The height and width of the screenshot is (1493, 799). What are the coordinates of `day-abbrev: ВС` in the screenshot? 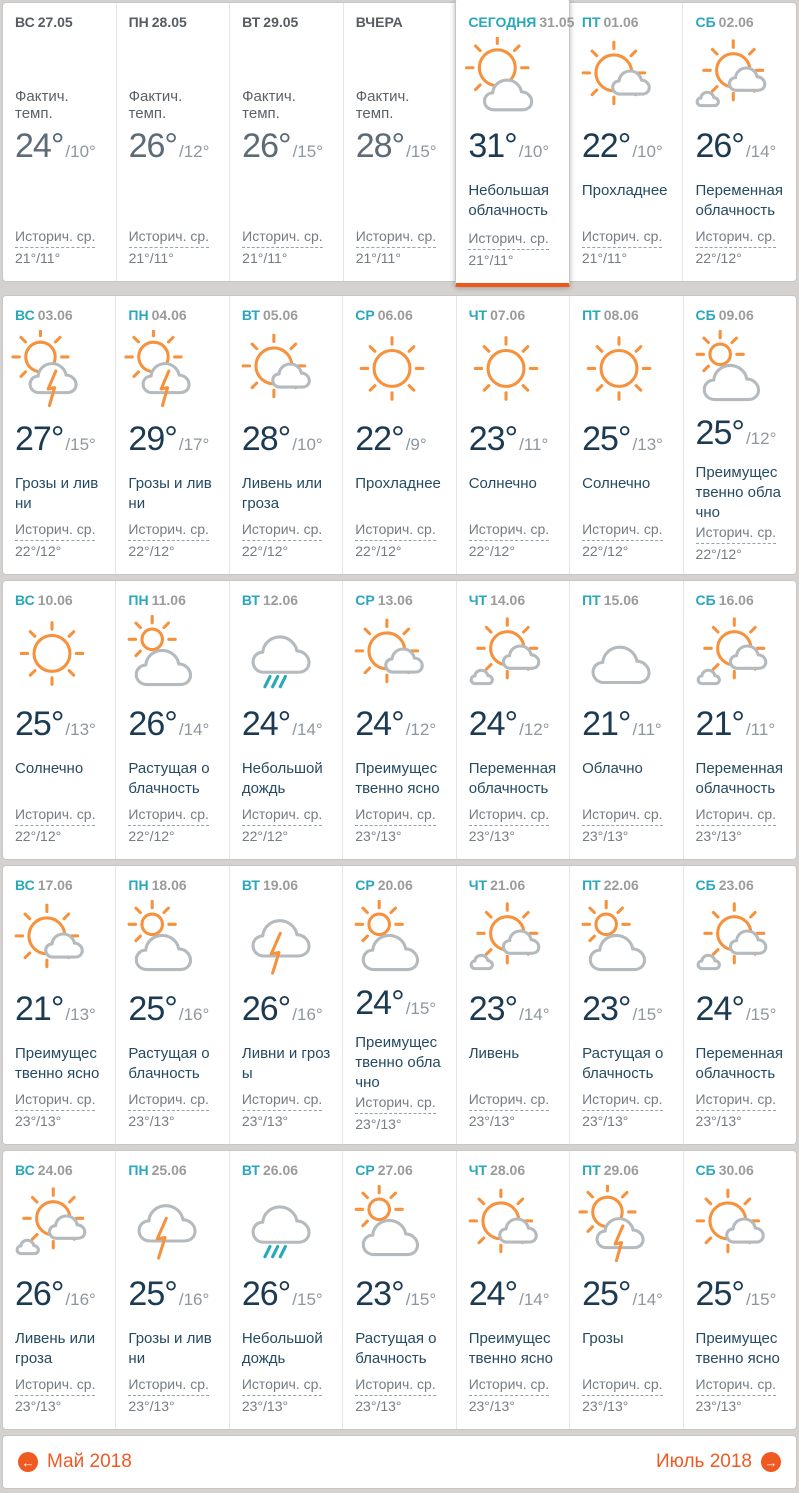 It's located at (25, 600).